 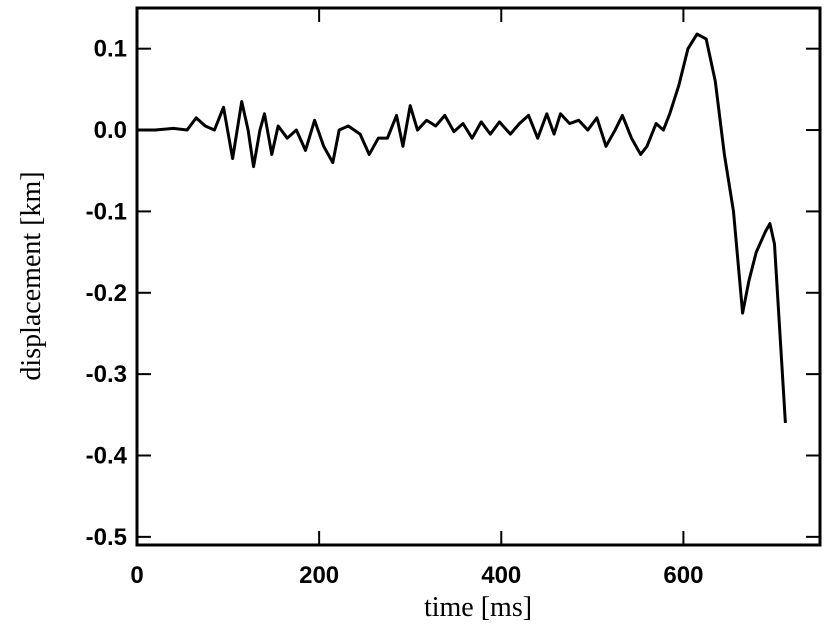 I want to click on x-tick-label: 0, so click(x=136, y=575).